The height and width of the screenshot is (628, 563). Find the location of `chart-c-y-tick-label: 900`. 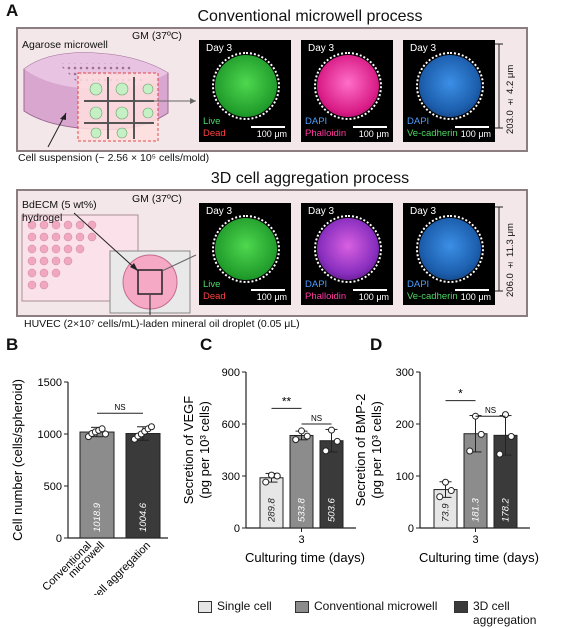

chart-c-y-tick-label: 900 is located at coordinates (231, 373).